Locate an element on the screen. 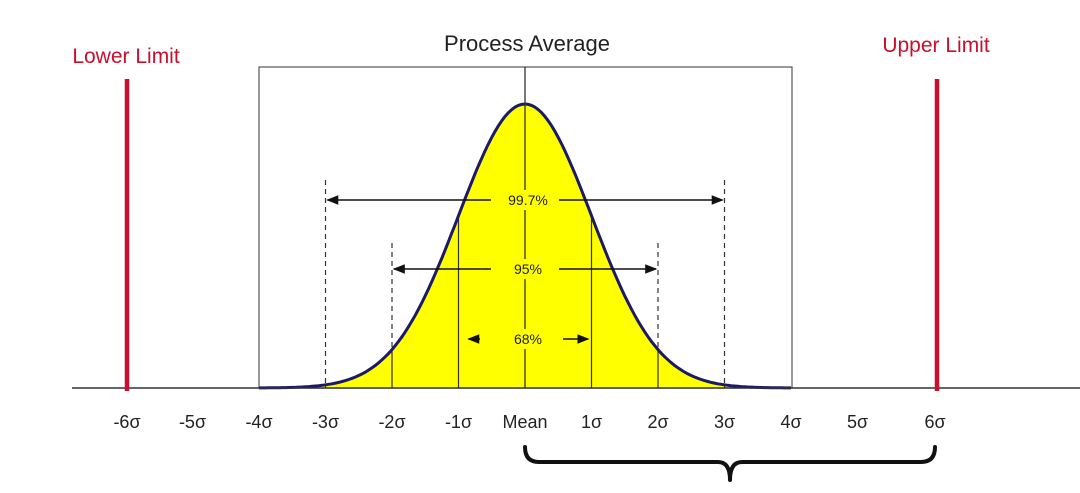 This screenshot has height=493, width=1080. lower-limit-label: Lower Limit is located at coordinates (126, 56).